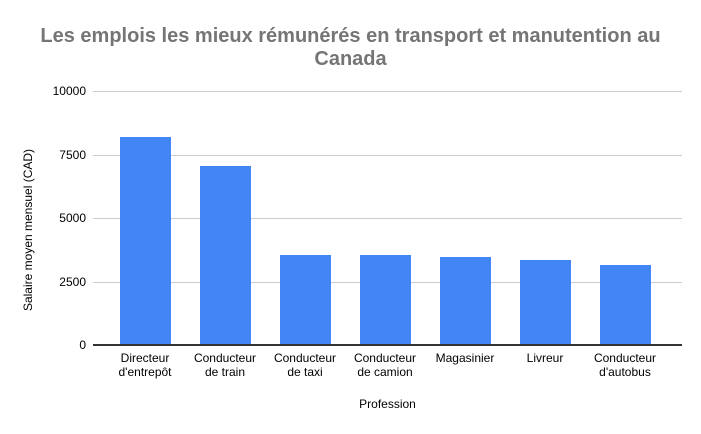 The width and height of the screenshot is (701, 434). What do you see at coordinates (225, 365) in the screenshot?
I see `x-tick-label: Conducteur de train` at bounding box center [225, 365].